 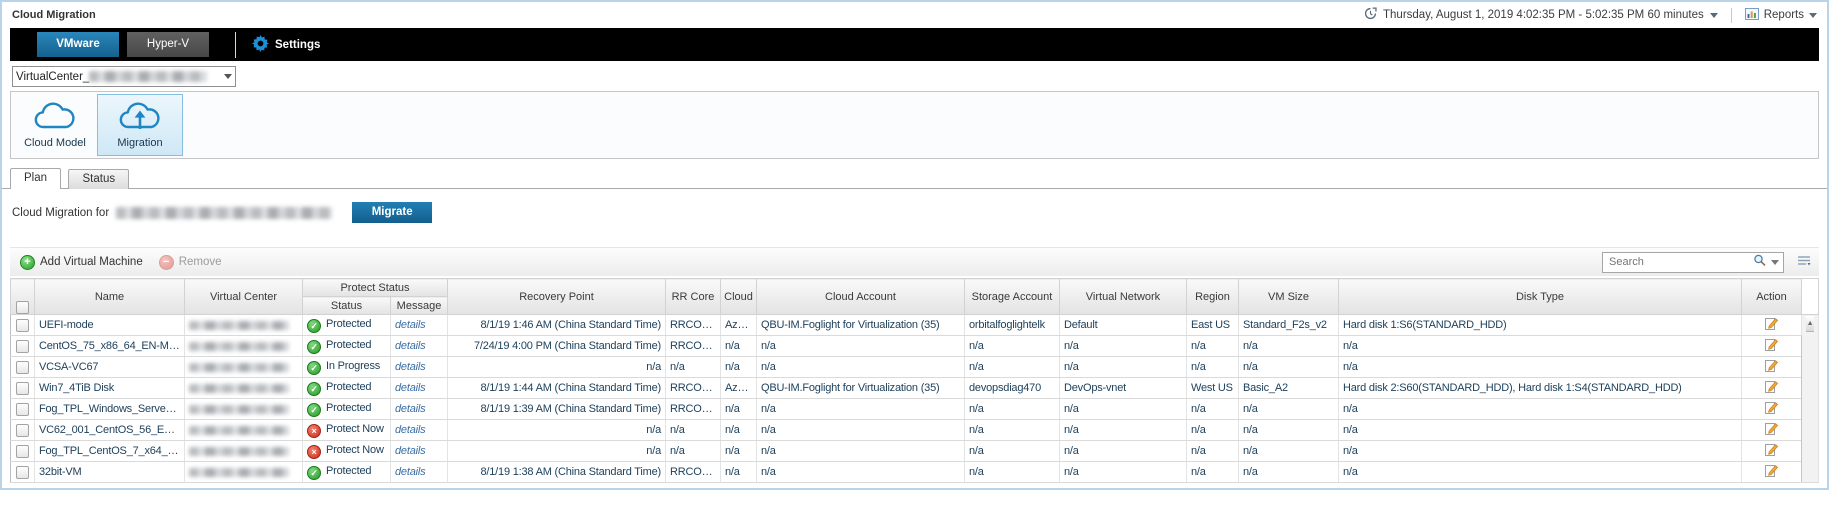 What do you see at coordinates (53, 76) in the screenshot?
I see `virtual-center-select-value: VirtualCenter_` at bounding box center [53, 76].